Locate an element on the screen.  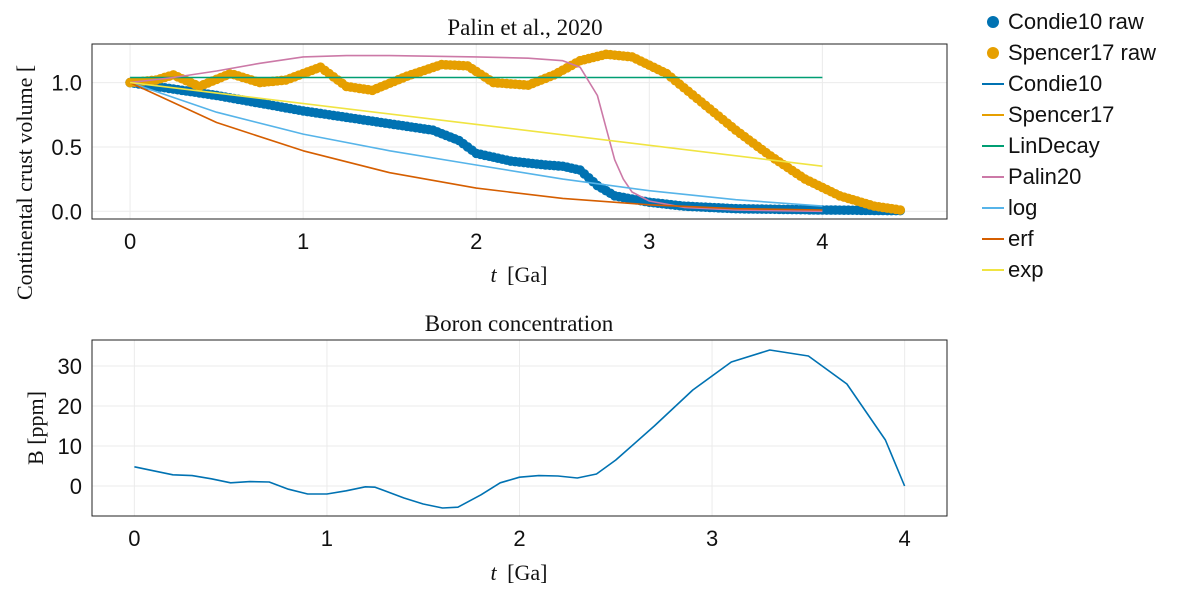
legend-item-spencer17: Spencer17 is located at coordinates (1068, 114).